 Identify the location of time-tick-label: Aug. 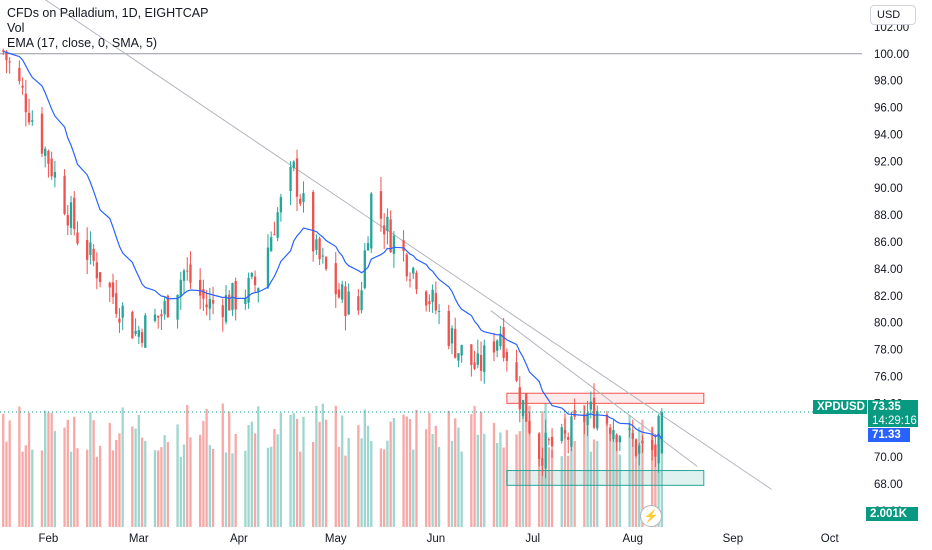
(633, 539).